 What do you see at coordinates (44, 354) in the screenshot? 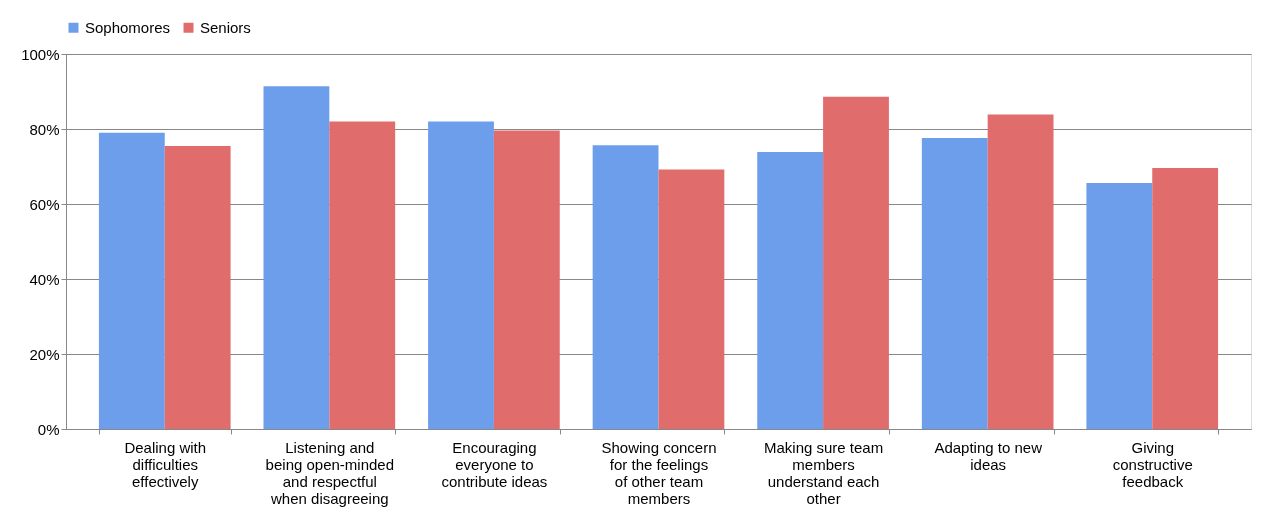
I see `y-tick-label: 20%` at bounding box center [44, 354].